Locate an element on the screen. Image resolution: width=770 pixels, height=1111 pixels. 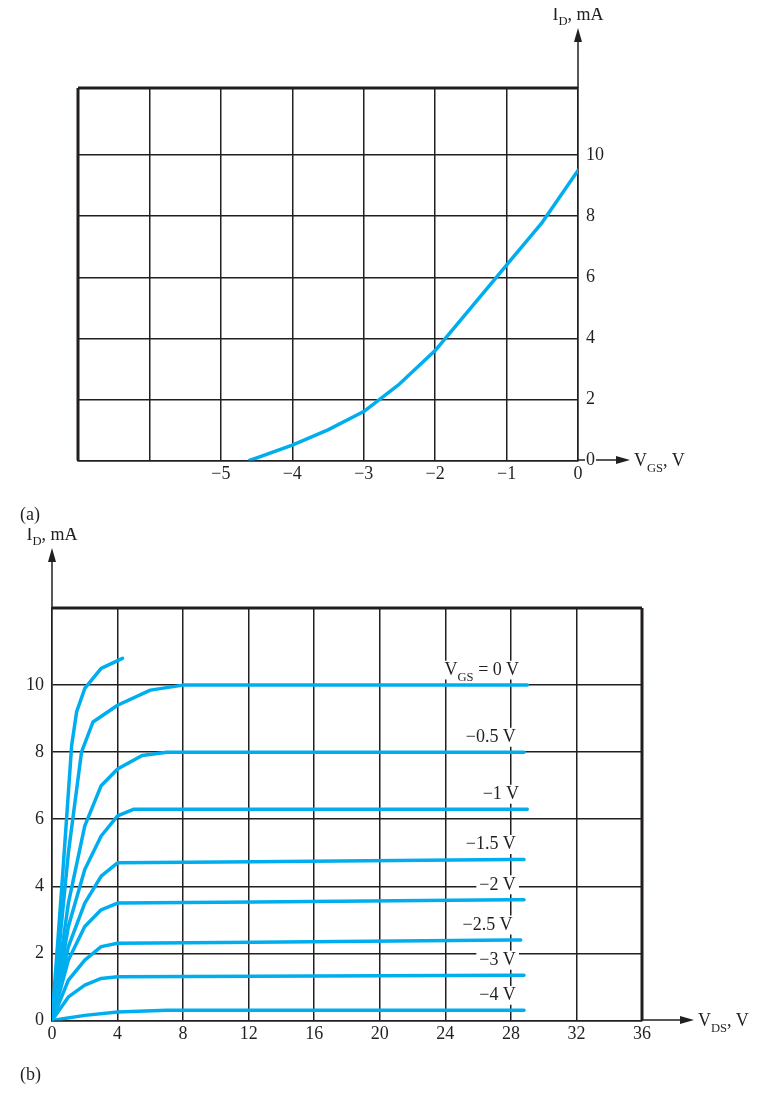
series-label: −2.5 V is located at coordinates (487, 923).